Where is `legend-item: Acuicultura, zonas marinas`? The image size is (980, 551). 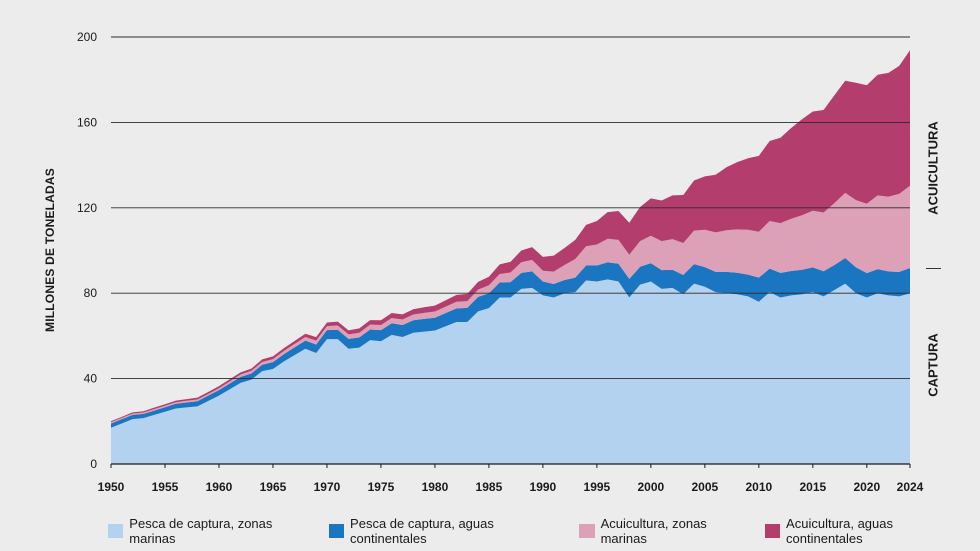 legend-item: Acuicultura, zonas marinas is located at coordinates (664, 531).